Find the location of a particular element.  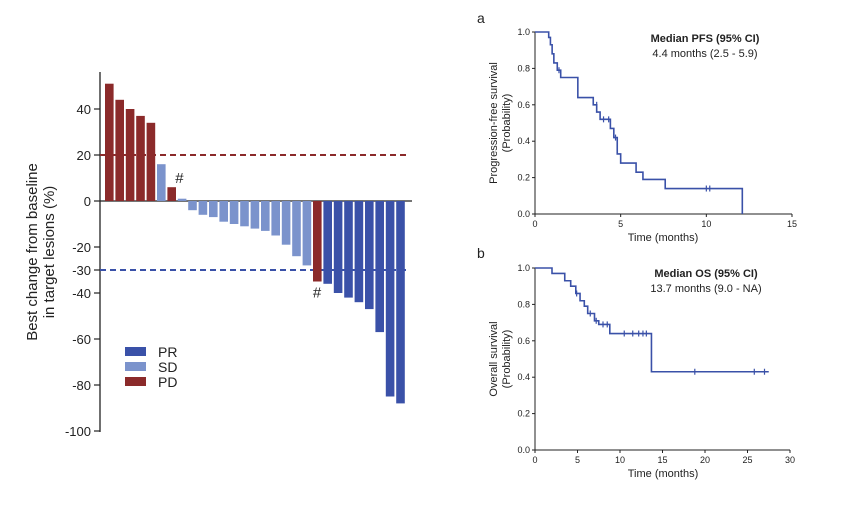

waterfall-ytick-label: -100 is located at coordinates (78, 431).